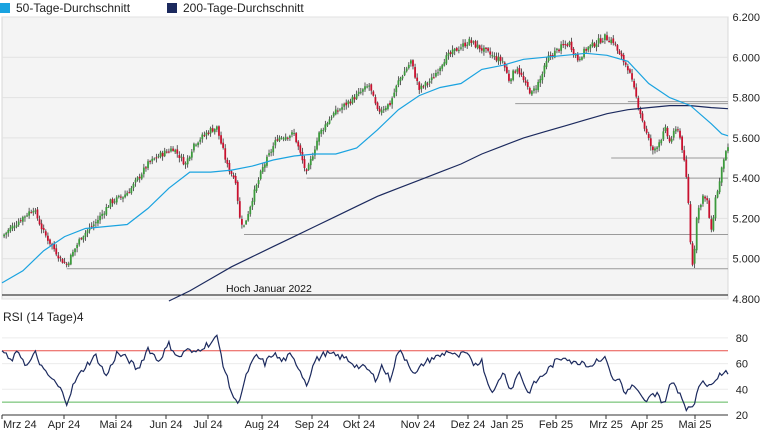 The height and width of the screenshot is (430, 765). What do you see at coordinates (115, 424) in the screenshot?
I see `x-tick-label: Mai 24` at bounding box center [115, 424].